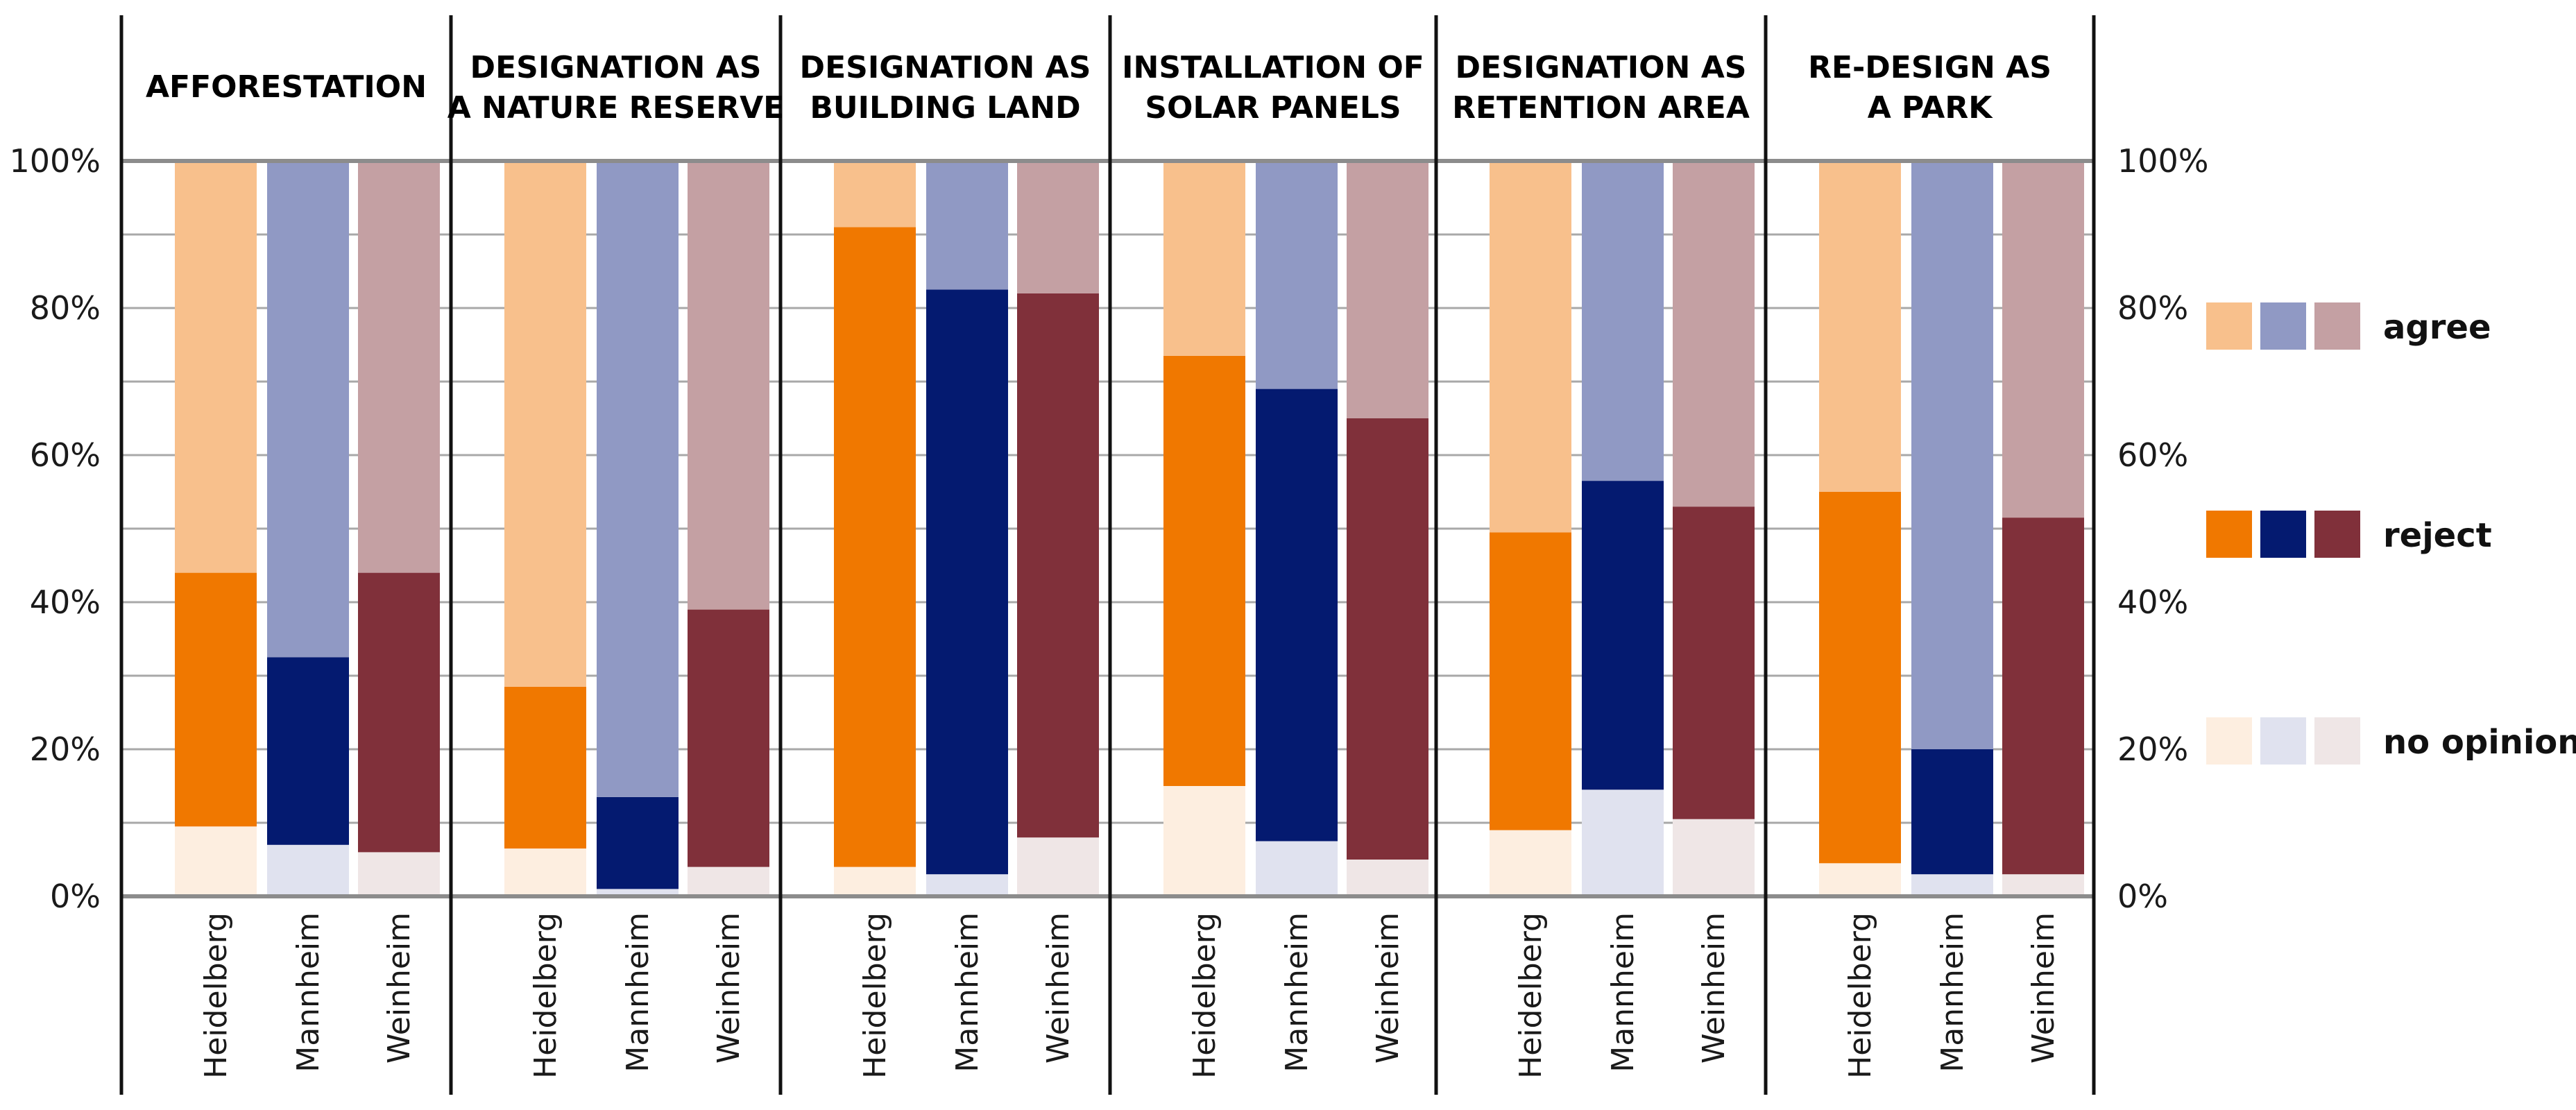 The height and width of the screenshot is (1110, 2576). Describe the element at coordinates (616, 108) in the screenshot. I see `panel-title: A NATURE RESERVE` at that location.